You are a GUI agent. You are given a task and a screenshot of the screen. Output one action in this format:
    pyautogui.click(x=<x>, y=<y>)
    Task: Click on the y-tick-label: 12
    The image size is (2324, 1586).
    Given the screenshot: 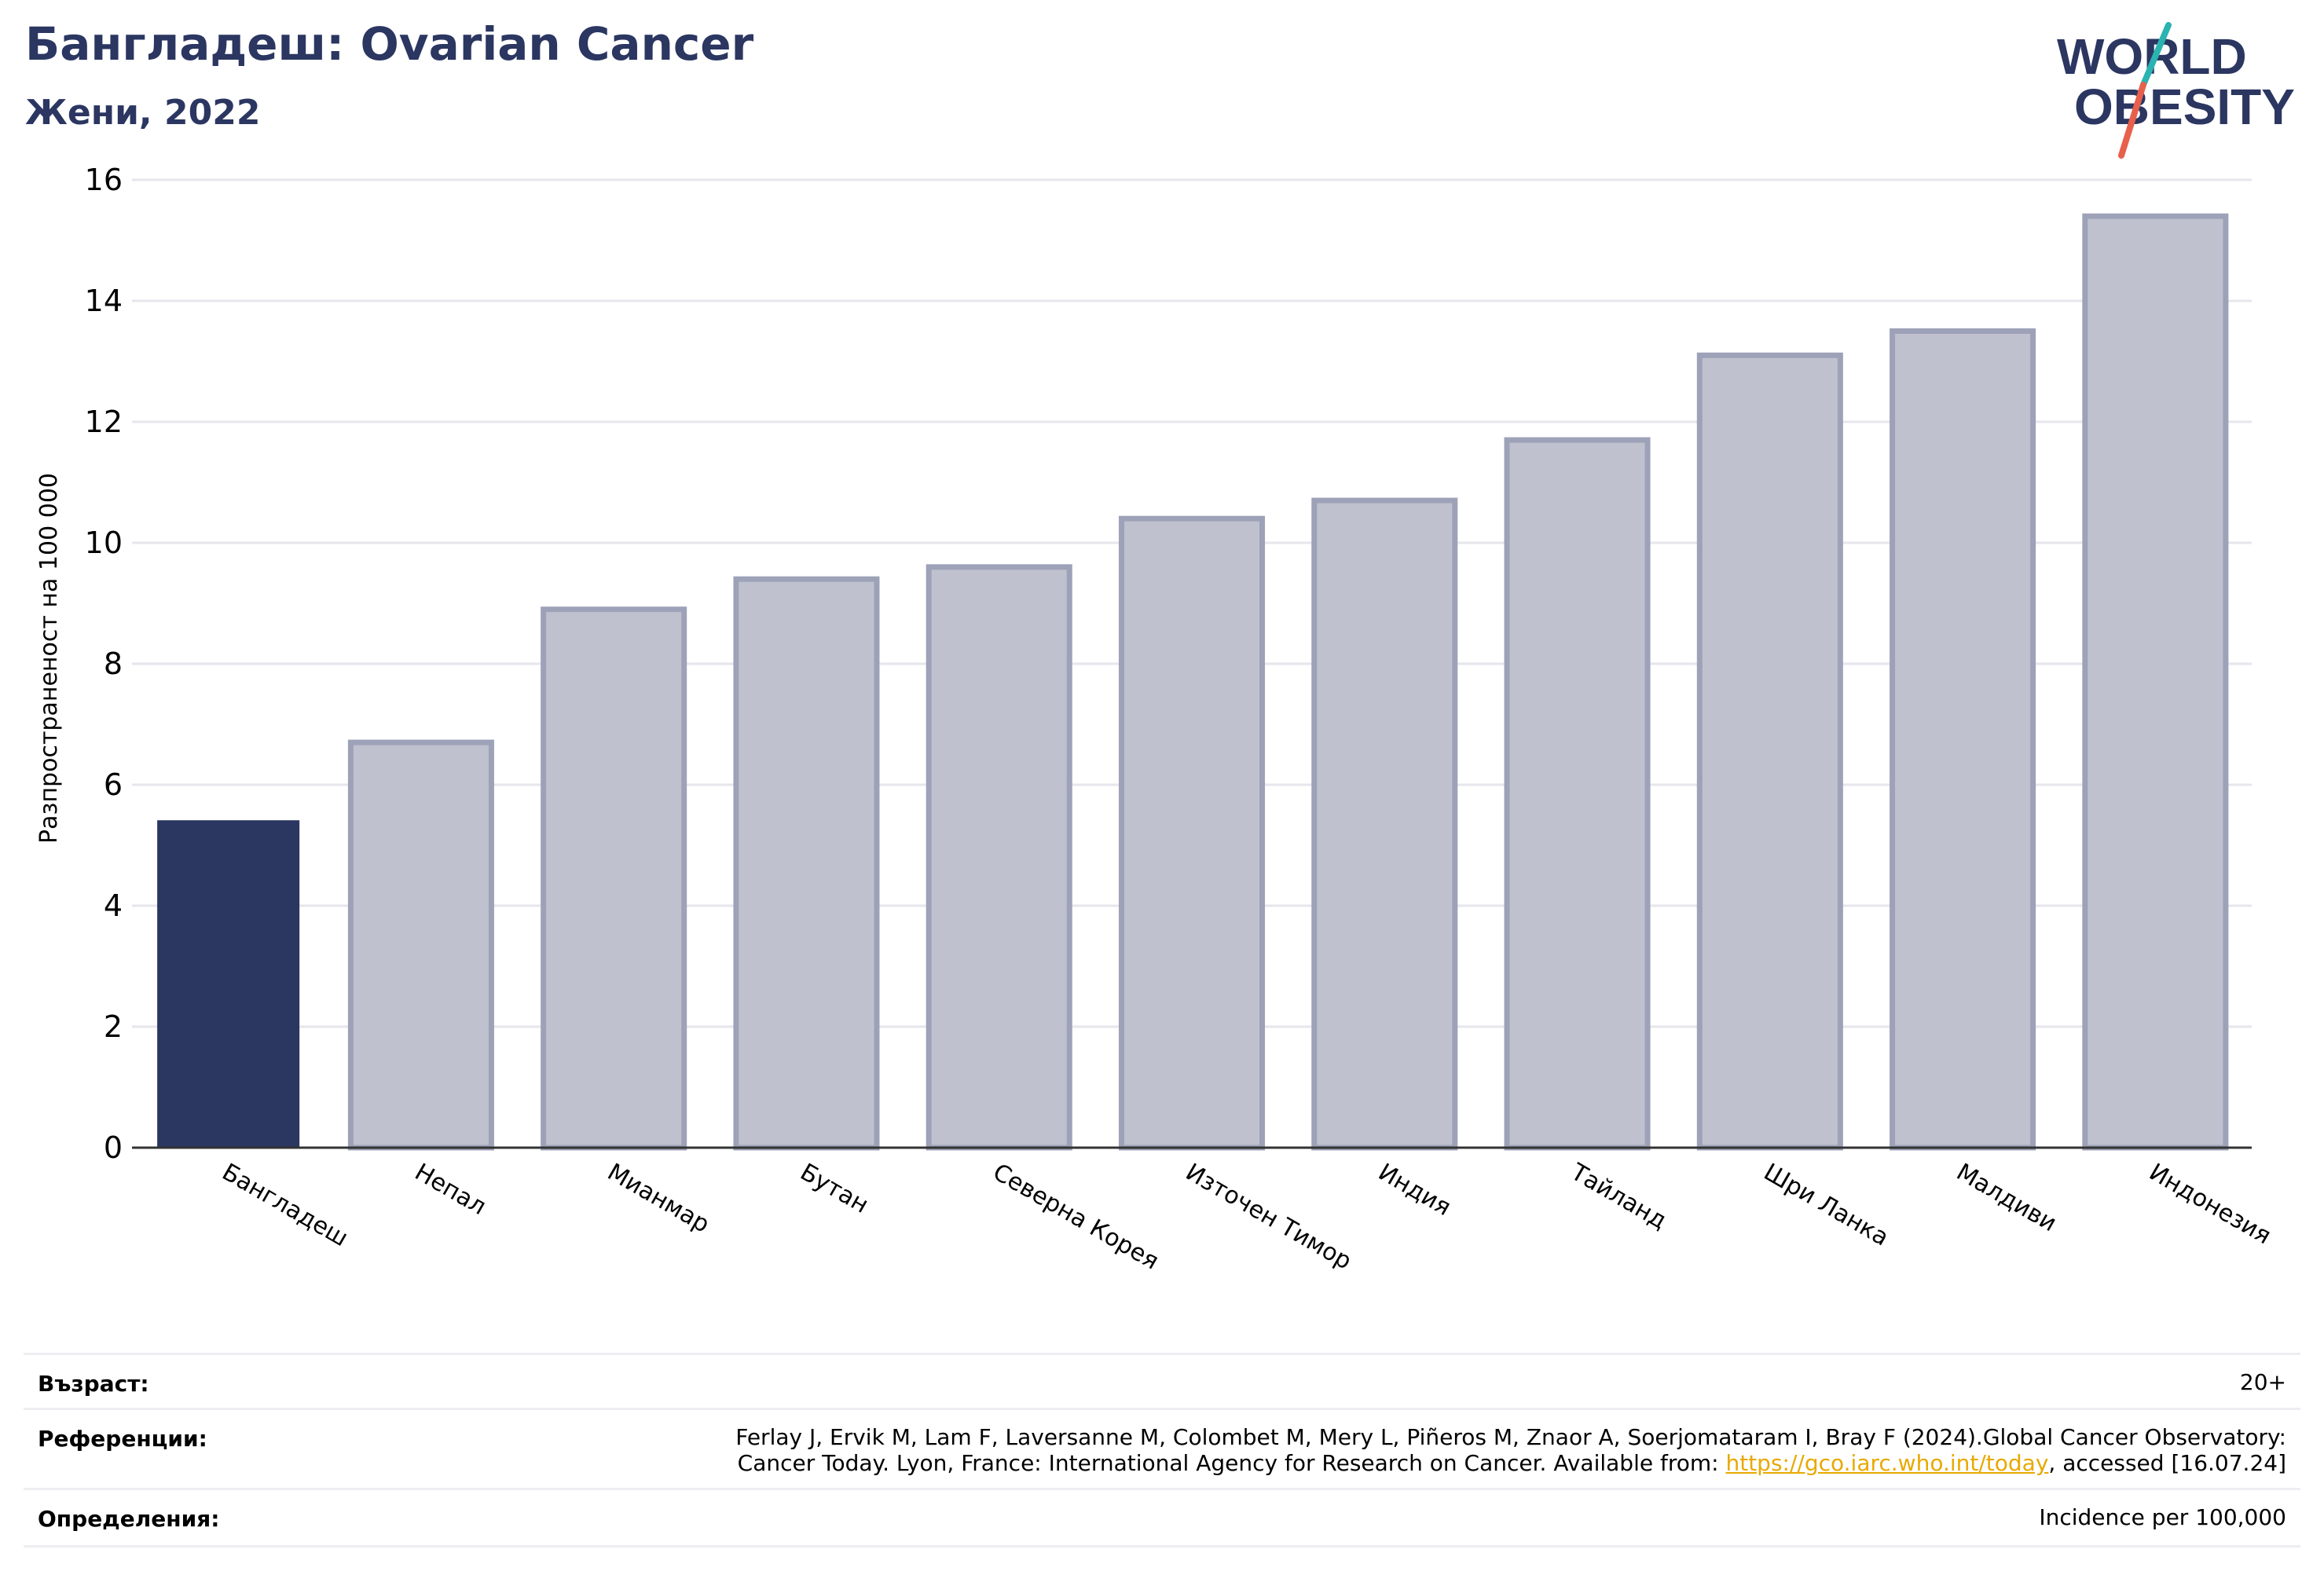 What is the action you would take?
    pyautogui.click(x=104, y=422)
    